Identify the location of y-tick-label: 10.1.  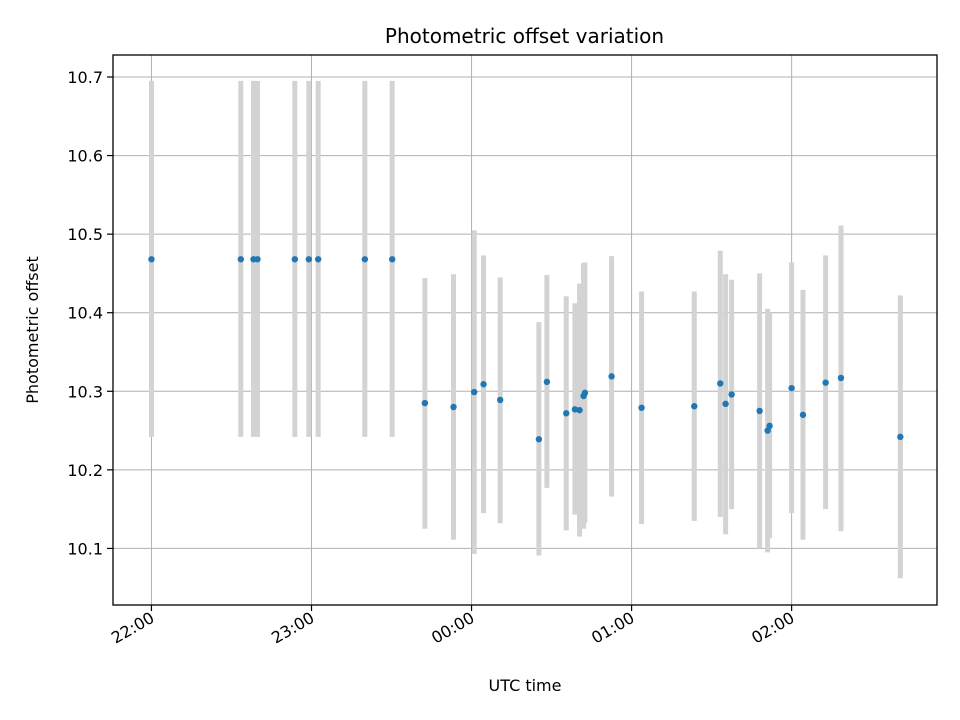
(85, 548).